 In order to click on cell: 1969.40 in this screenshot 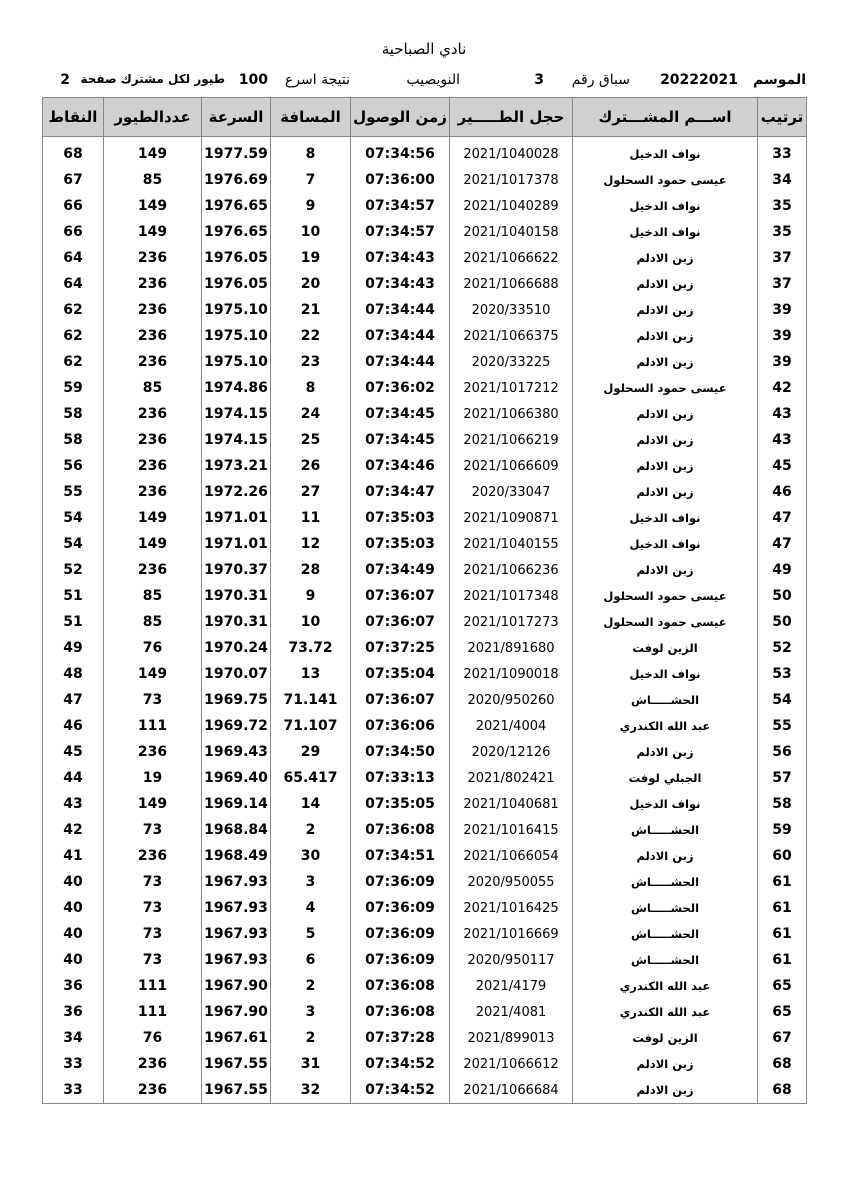, I will do `click(236, 778)`.